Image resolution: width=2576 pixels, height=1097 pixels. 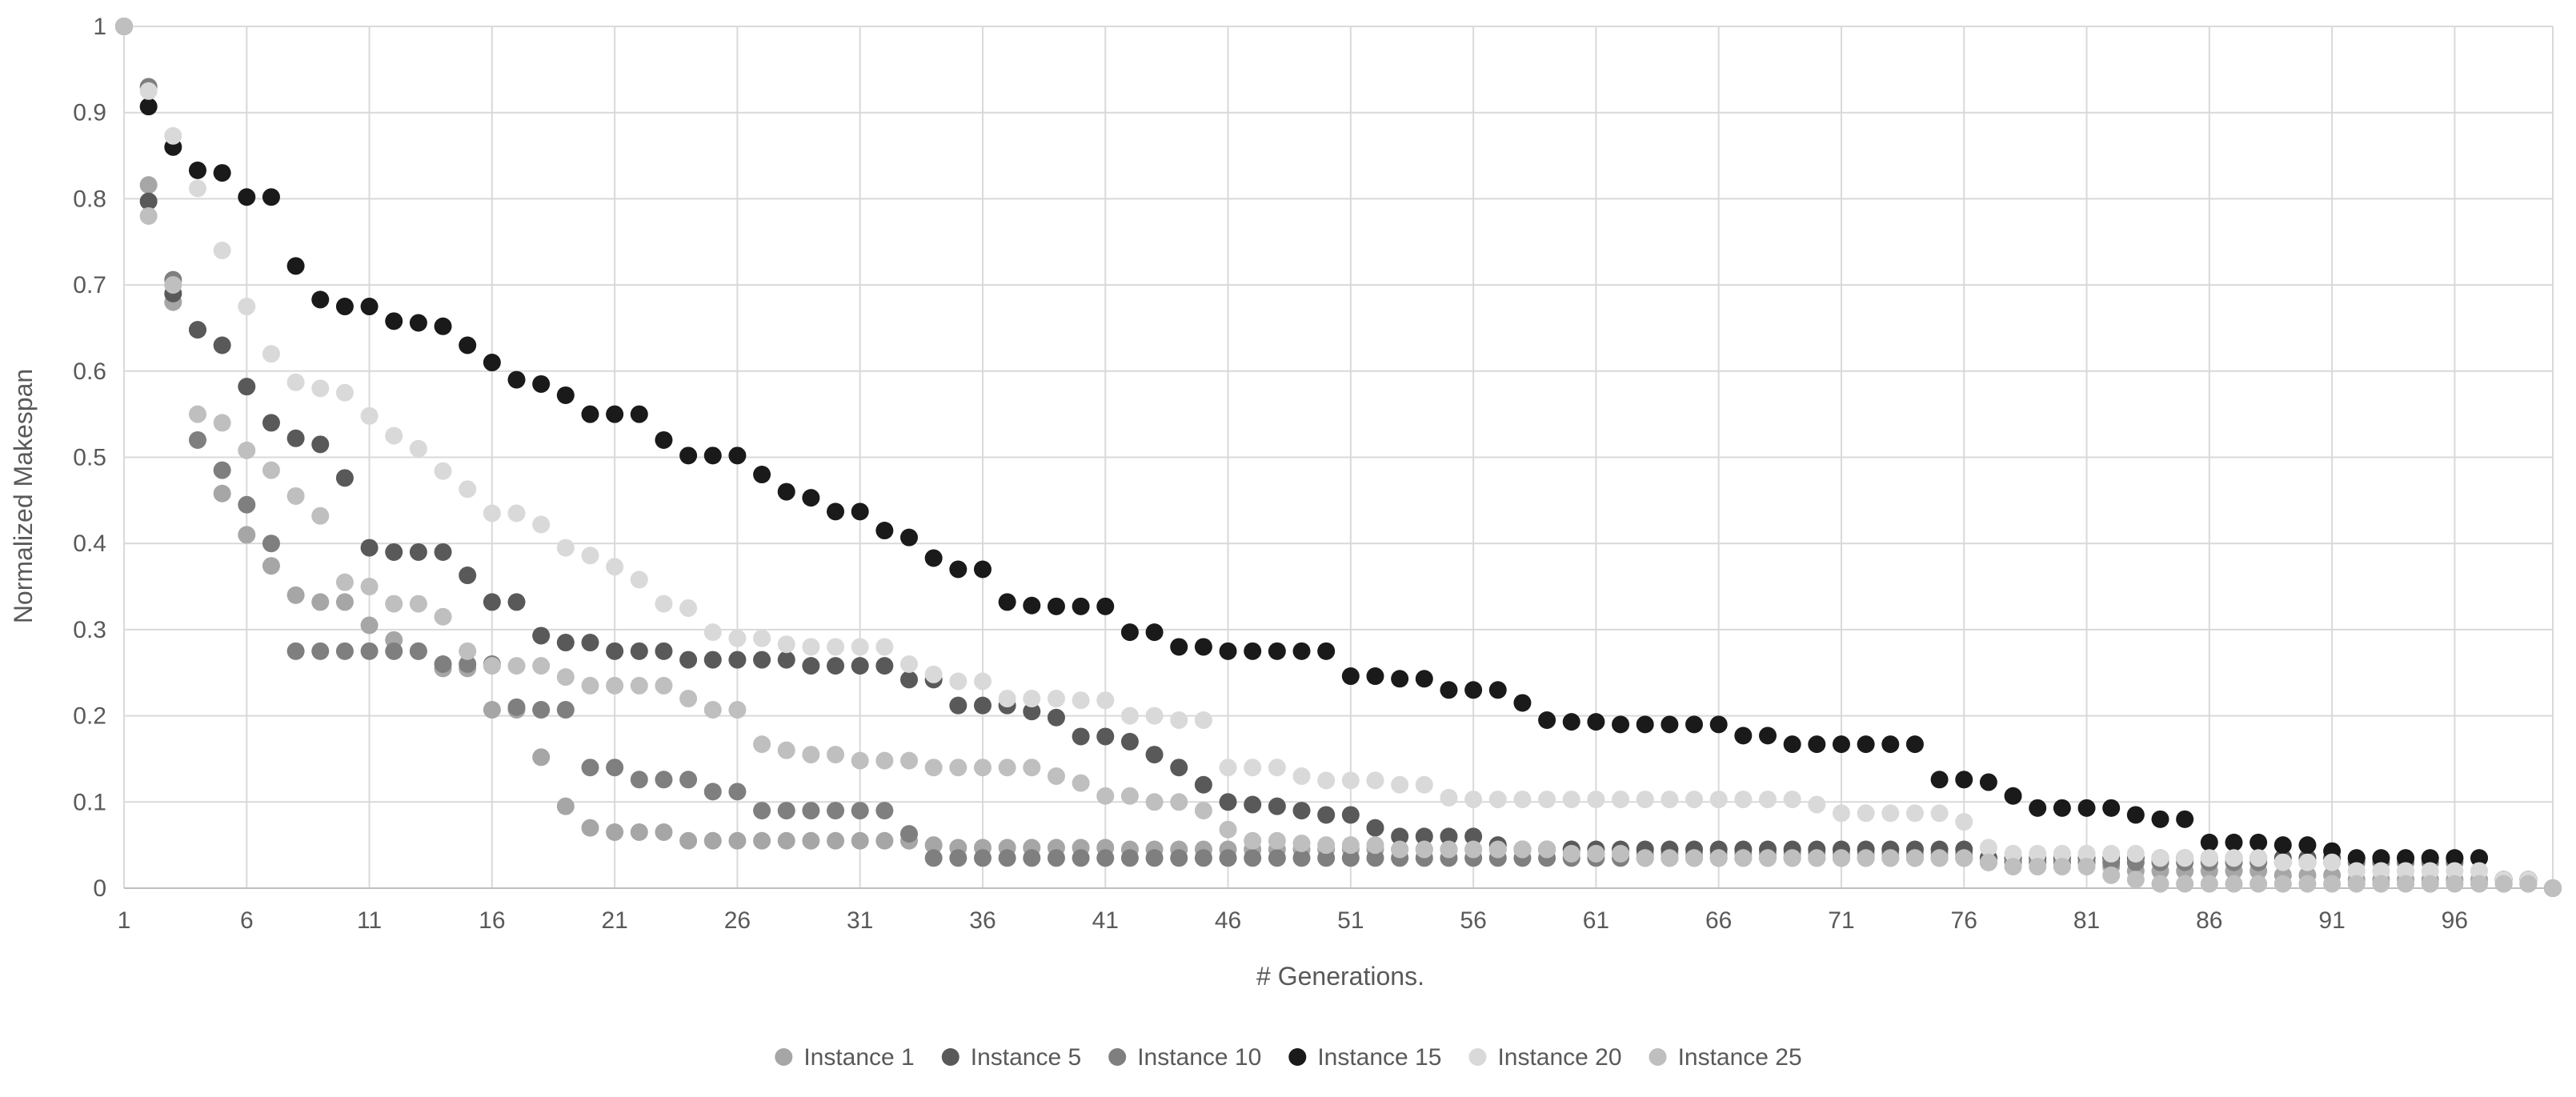 I want to click on y-tick-label: 0.9, so click(x=89, y=113).